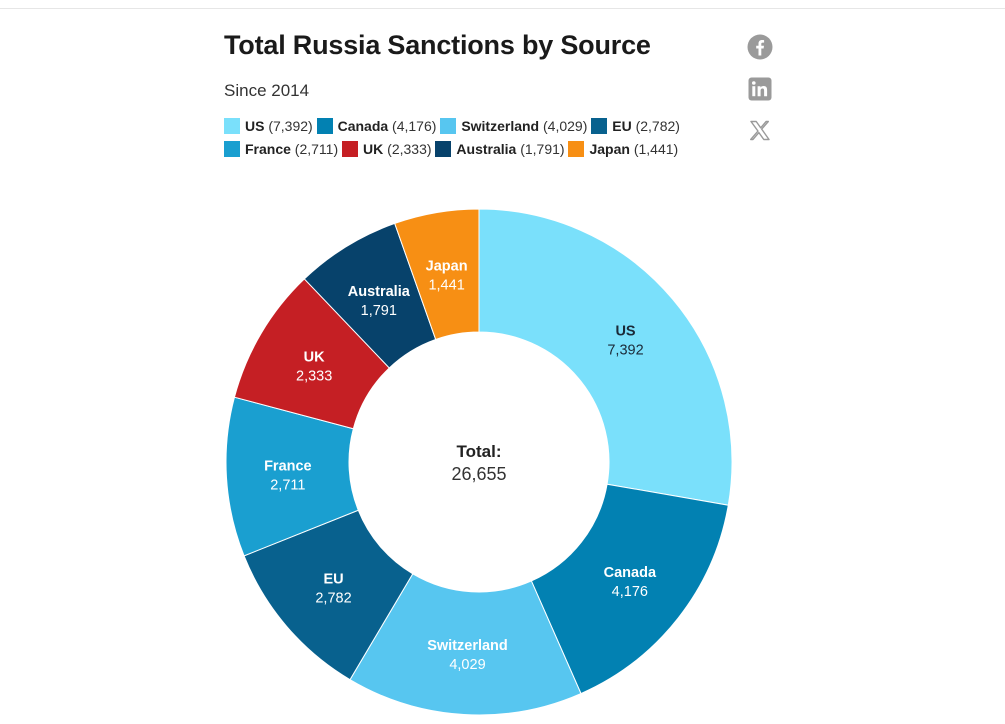  I want to click on x-icon, so click(760, 130).